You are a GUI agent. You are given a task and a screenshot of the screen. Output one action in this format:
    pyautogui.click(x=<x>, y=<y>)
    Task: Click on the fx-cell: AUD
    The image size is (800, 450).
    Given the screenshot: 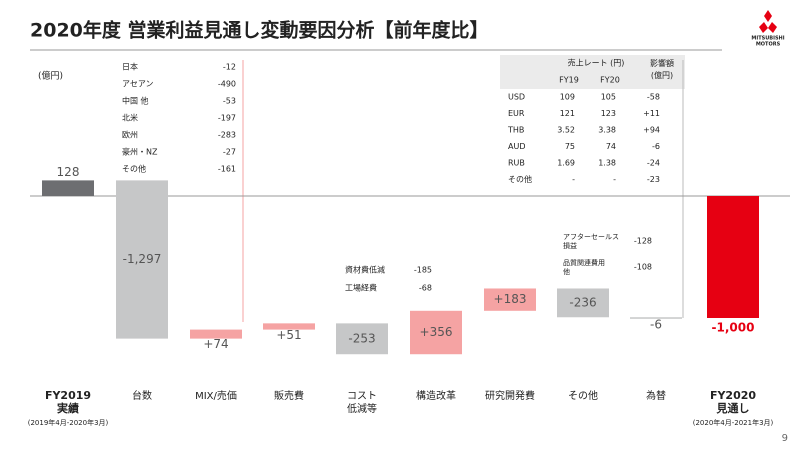 What is the action you would take?
    pyautogui.click(x=517, y=146)
    